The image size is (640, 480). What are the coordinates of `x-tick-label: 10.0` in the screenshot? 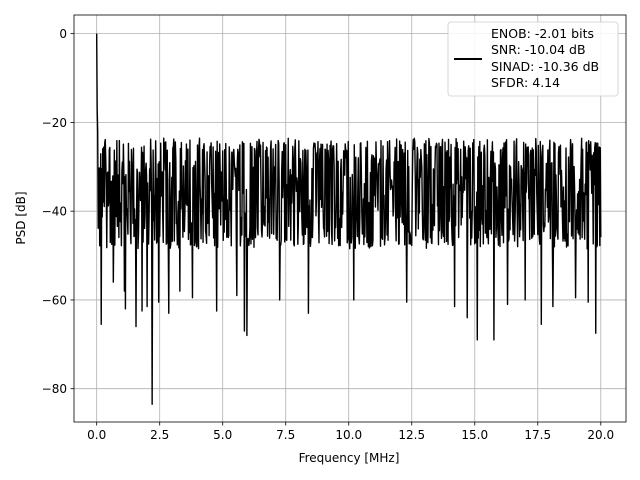 It's located at (348, 435).